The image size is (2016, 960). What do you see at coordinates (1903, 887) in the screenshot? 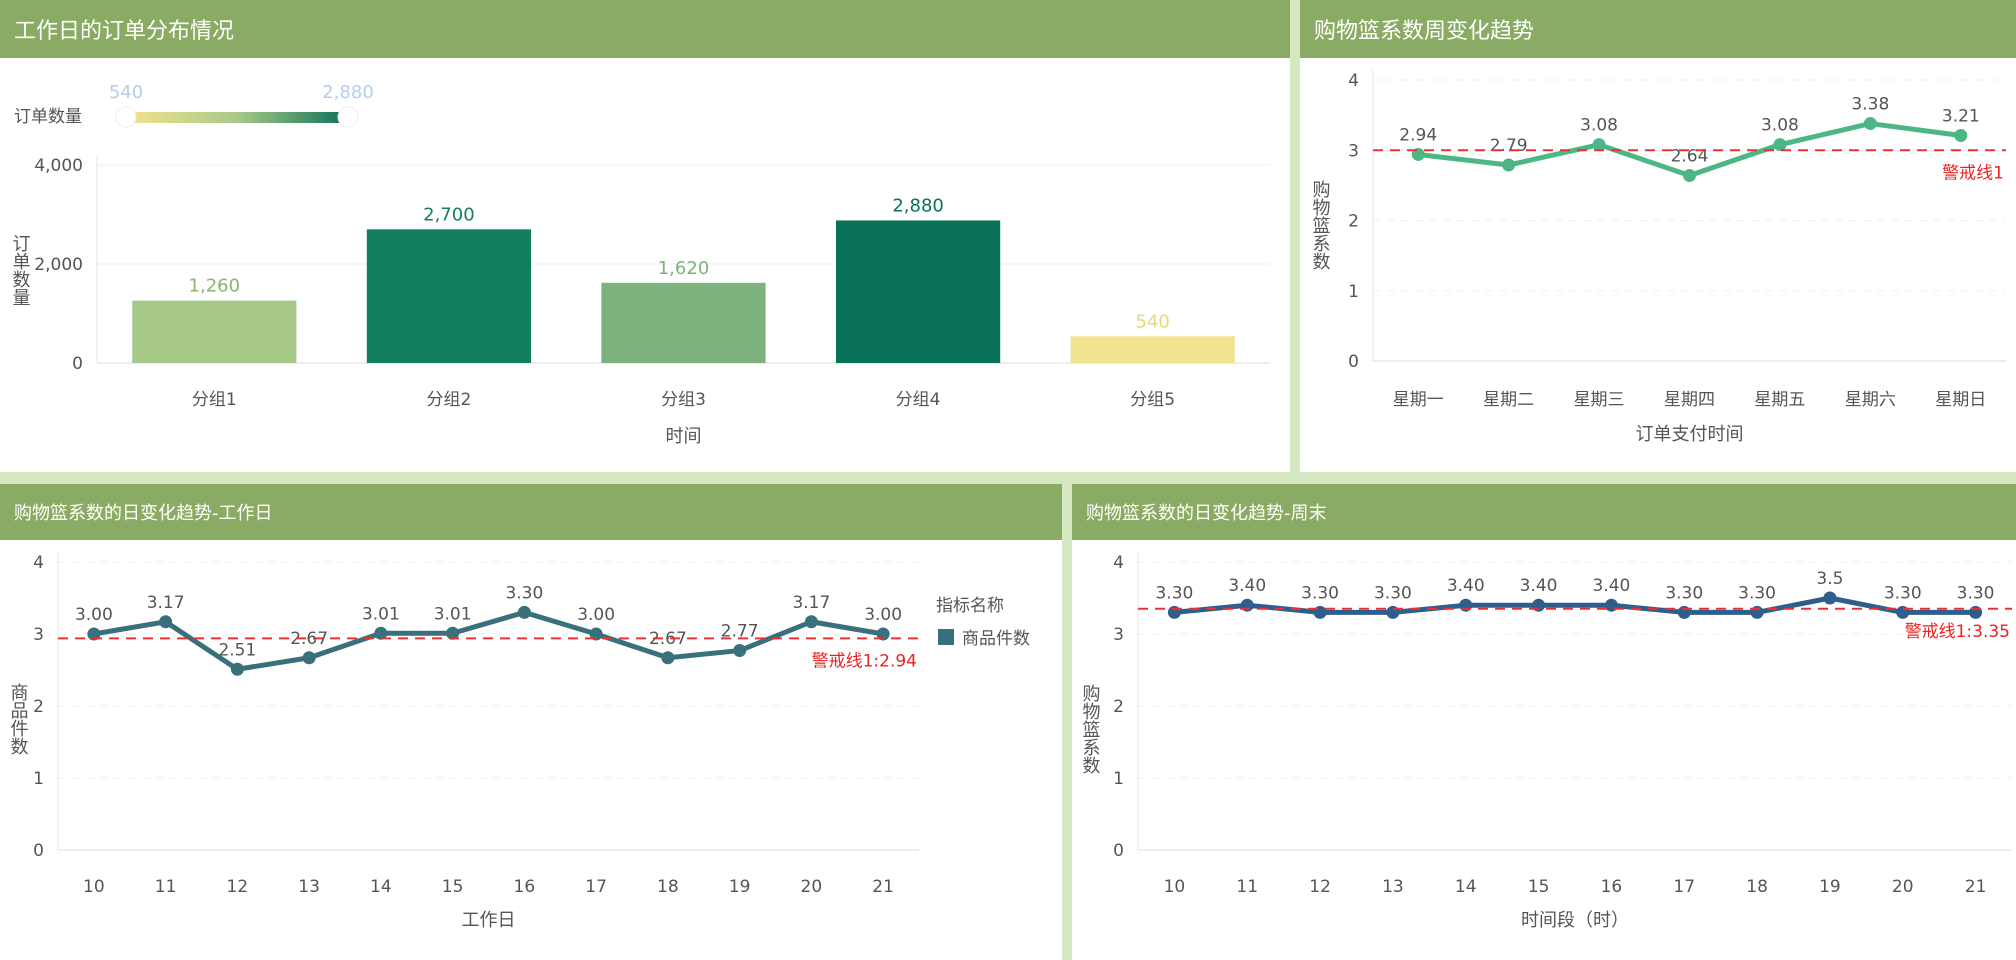
I see `x-tick-label: 20` at bounding box center [1903, 887].